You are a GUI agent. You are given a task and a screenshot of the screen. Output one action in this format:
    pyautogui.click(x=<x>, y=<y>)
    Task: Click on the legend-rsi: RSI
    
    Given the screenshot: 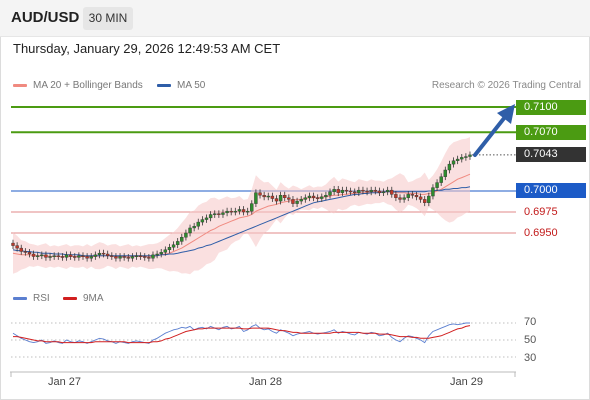 What is the action you would take?
    pyautogui.click(x=31, y=298)
    